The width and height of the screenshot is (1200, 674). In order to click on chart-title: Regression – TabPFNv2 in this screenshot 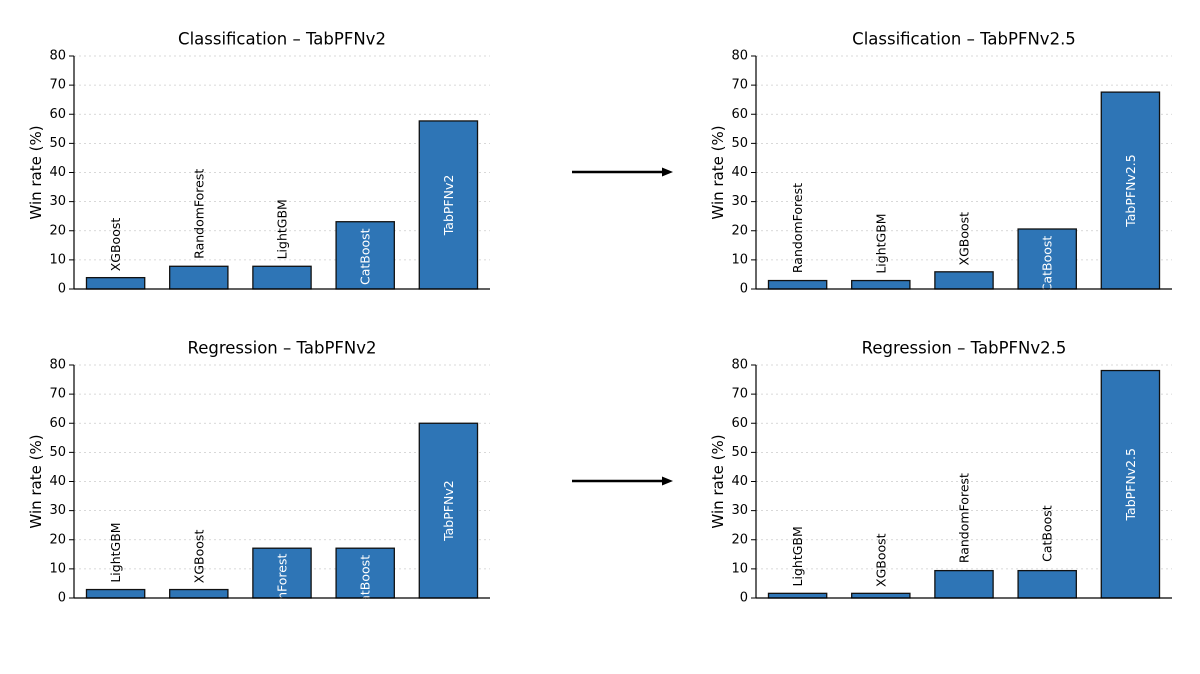, I will do `click(282, 348)`.